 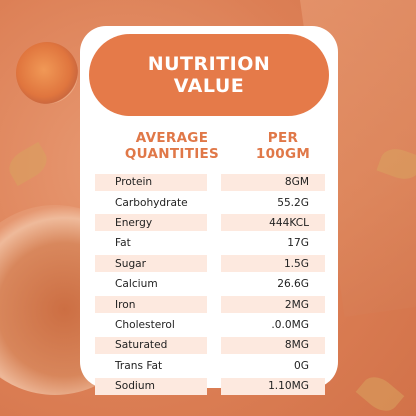 What do you see at coordinates (210, 386) in the screenshot?
I see `nutrition-row: Sodium 1.10MG` at bounding box center [210, 386].